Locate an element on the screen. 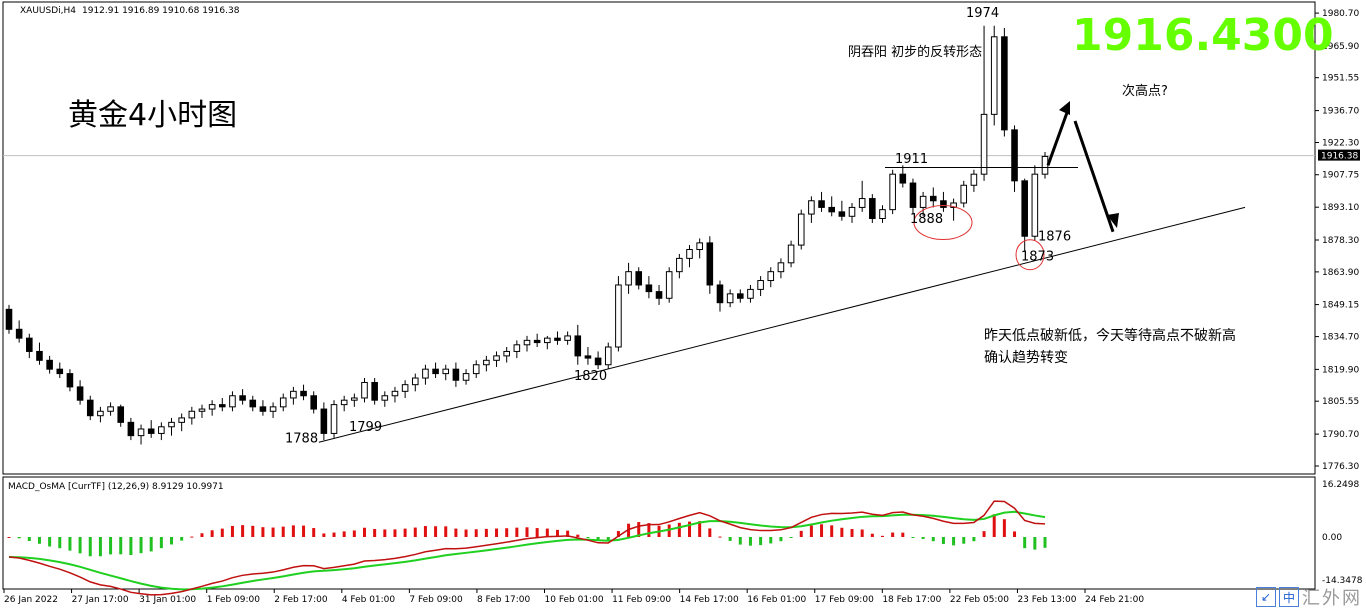 This screenshot has width=1366, height=611. arrow-icon: ↙ is located at coordinates (1266, 597).